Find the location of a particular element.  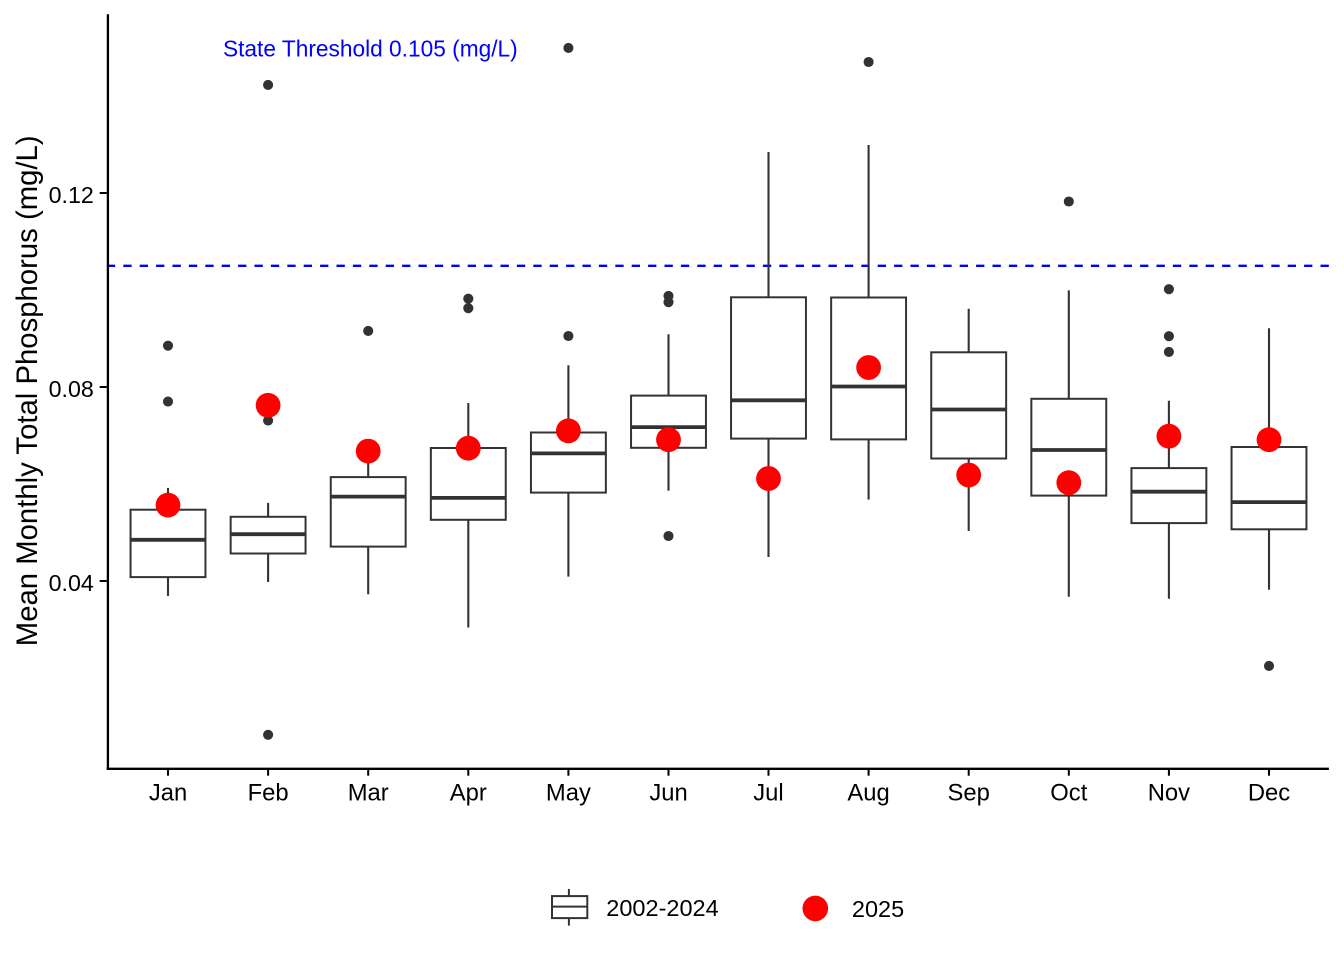

svg-text: State Threshold 0.105 (mg/L) is located at coordinates (370, 48).